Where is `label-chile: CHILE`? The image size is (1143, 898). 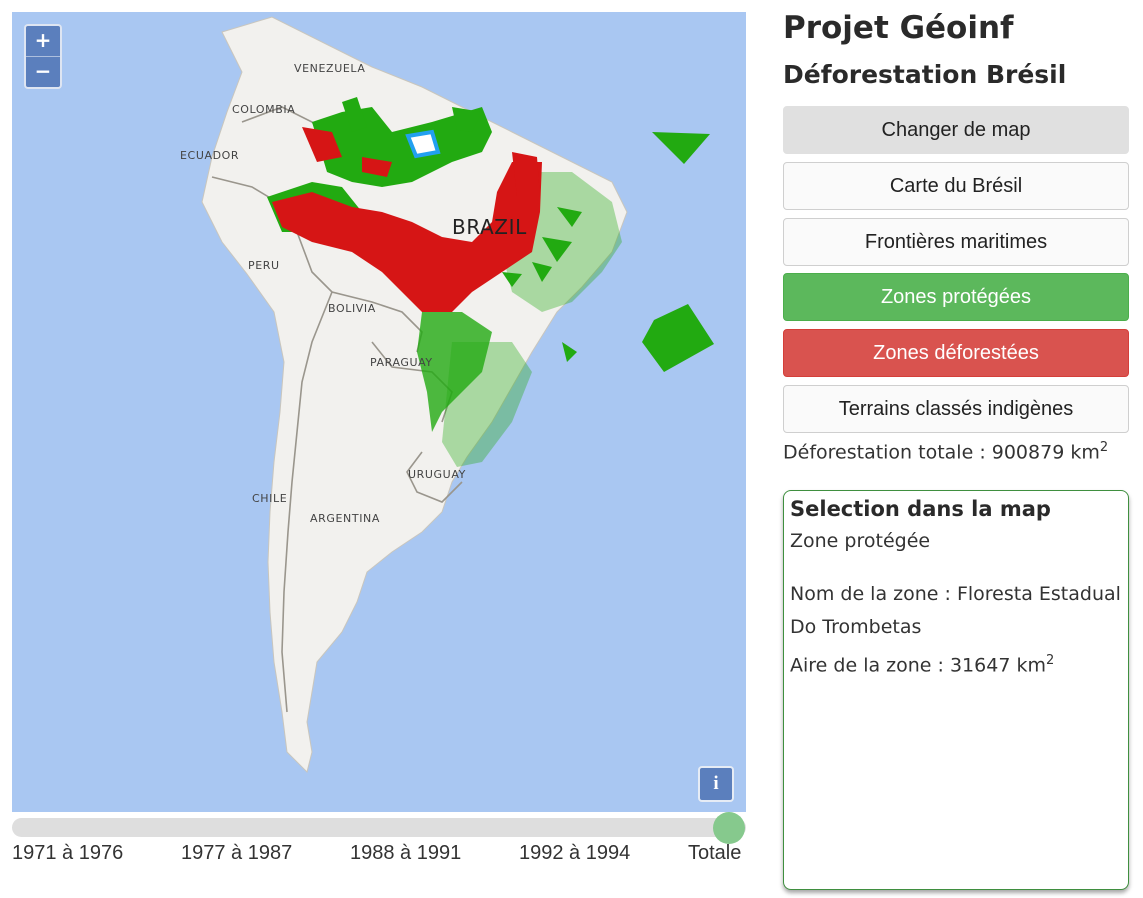 label-chile: CHILE is located at coordinates (269, 498).